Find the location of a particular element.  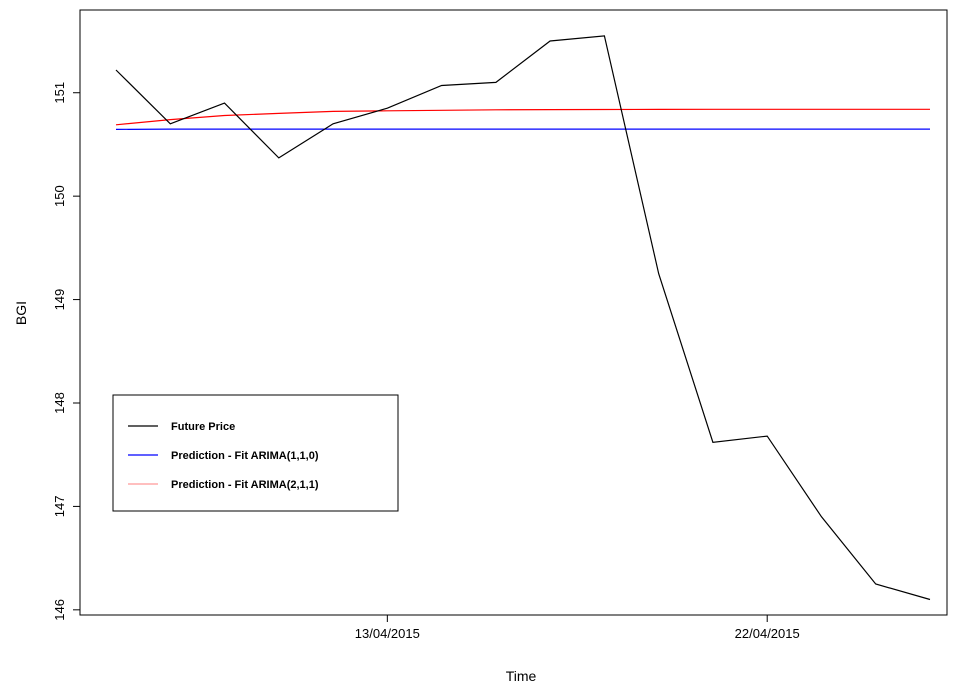

series-line is located at coordinates (522, 117).